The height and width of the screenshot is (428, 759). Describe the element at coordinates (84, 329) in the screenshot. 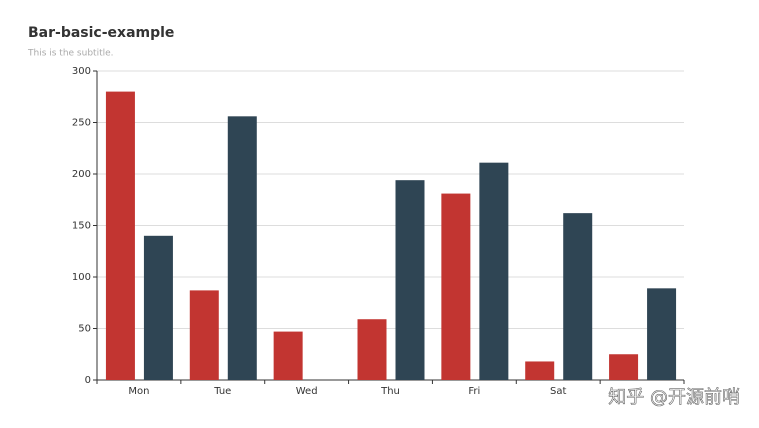

I see `y-tick-label: 50` at that location.